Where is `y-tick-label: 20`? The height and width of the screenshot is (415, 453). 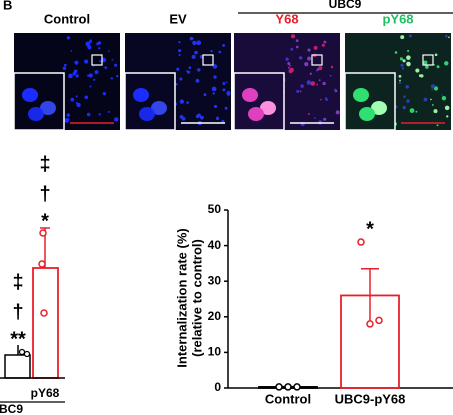
y-tick-label: 20 is located at coordinates (215, 316).